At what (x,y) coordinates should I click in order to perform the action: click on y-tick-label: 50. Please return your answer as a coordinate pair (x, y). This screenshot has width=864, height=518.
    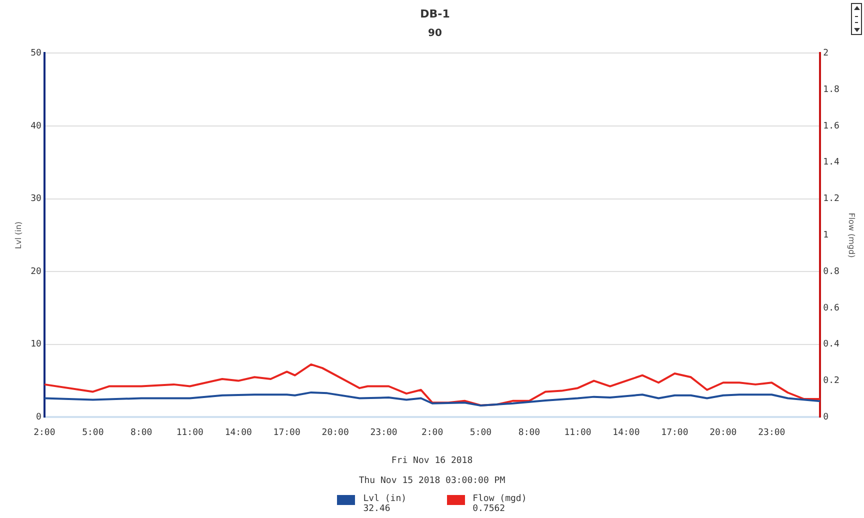
    Looking at the image, I should click on (36, 53).